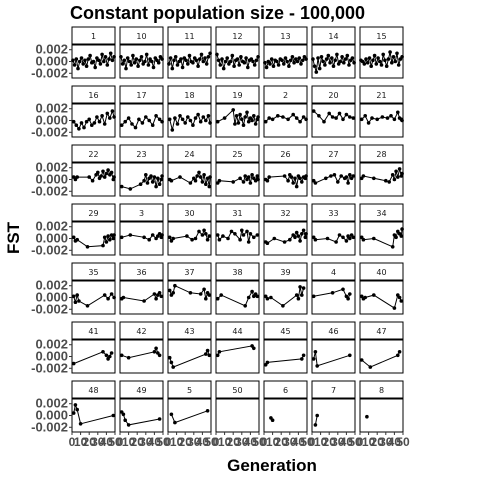 The image size is (480, 480). I want to click on facet-strip-label: 39, so click(285, 272).